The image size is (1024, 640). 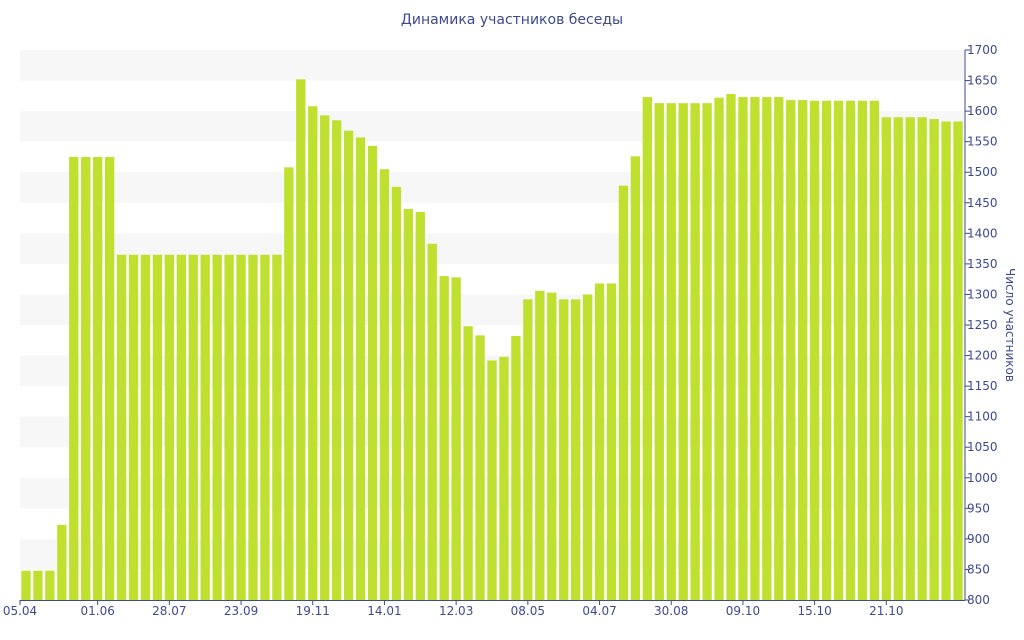 I want to click on x-tick-label: 09.10, so click(x=743, y=611).